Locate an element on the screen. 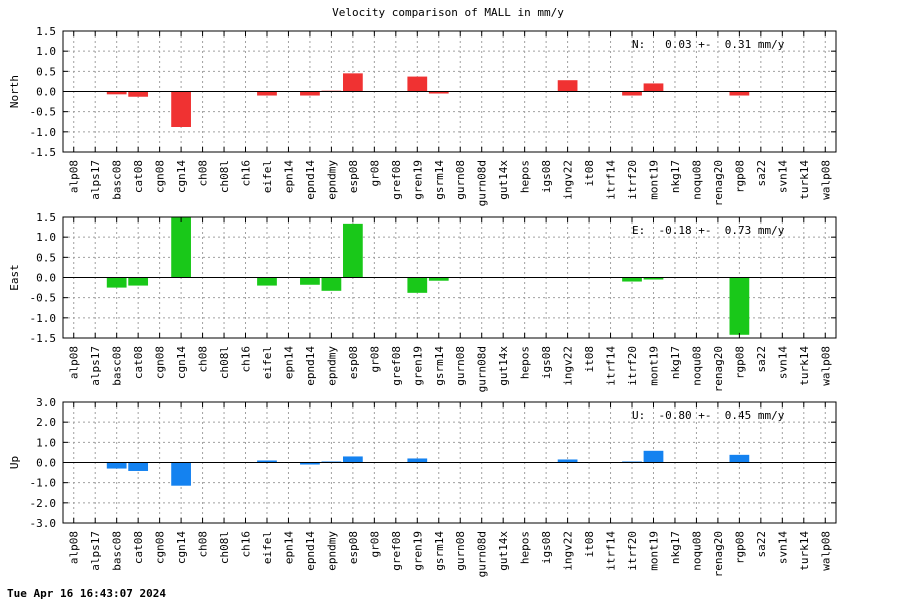 The height and width of the screenshot is (600, 900). summary-annotation: U: -0.80 +- 0.45 mm/y is located at coordinates (708, 415).